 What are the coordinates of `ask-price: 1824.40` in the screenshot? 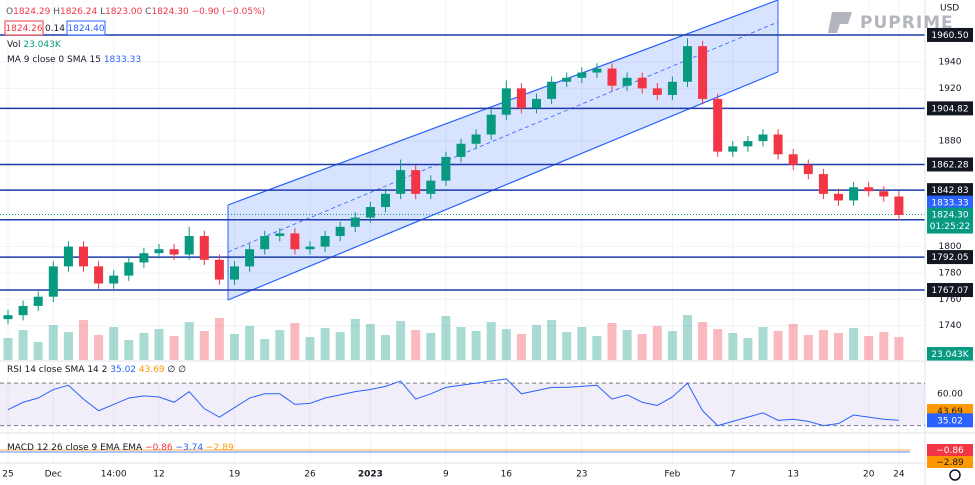 It's located at (85, 29).